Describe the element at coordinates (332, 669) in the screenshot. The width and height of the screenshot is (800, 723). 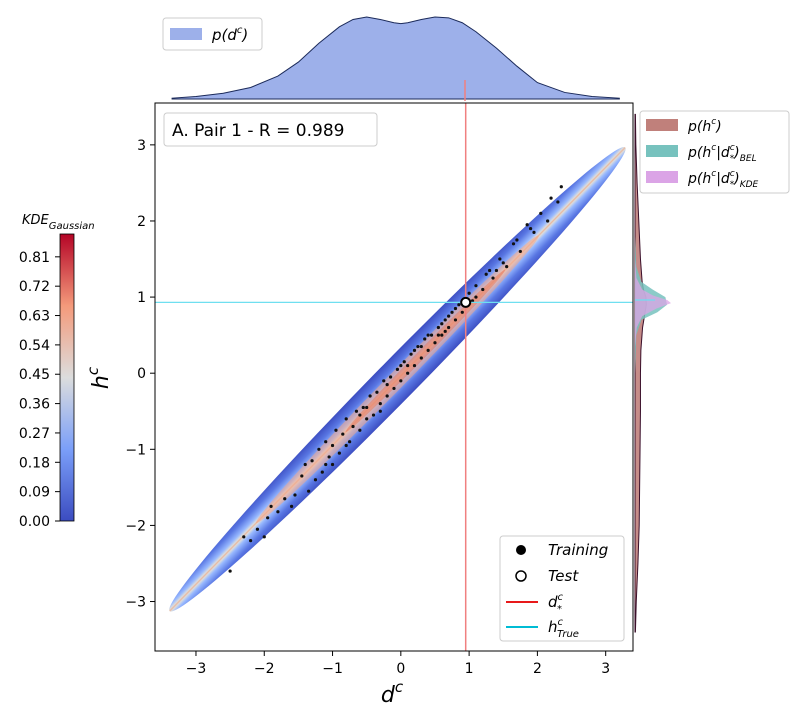
I see `x-tick-label: −1` at that location.